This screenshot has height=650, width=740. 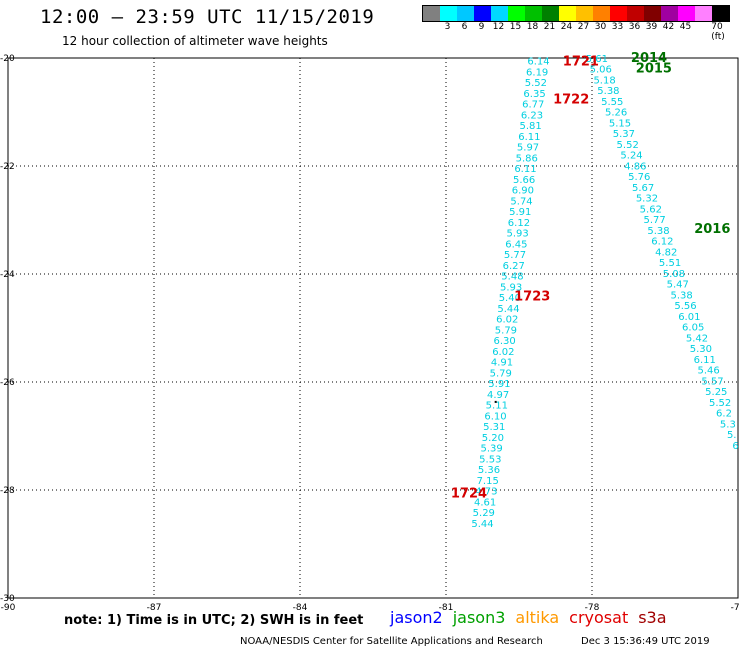 What do you see at coordinates (488, 481) in the screenshot?
I see `swh-value-west: 7.15` at bounding box center [488, 481].